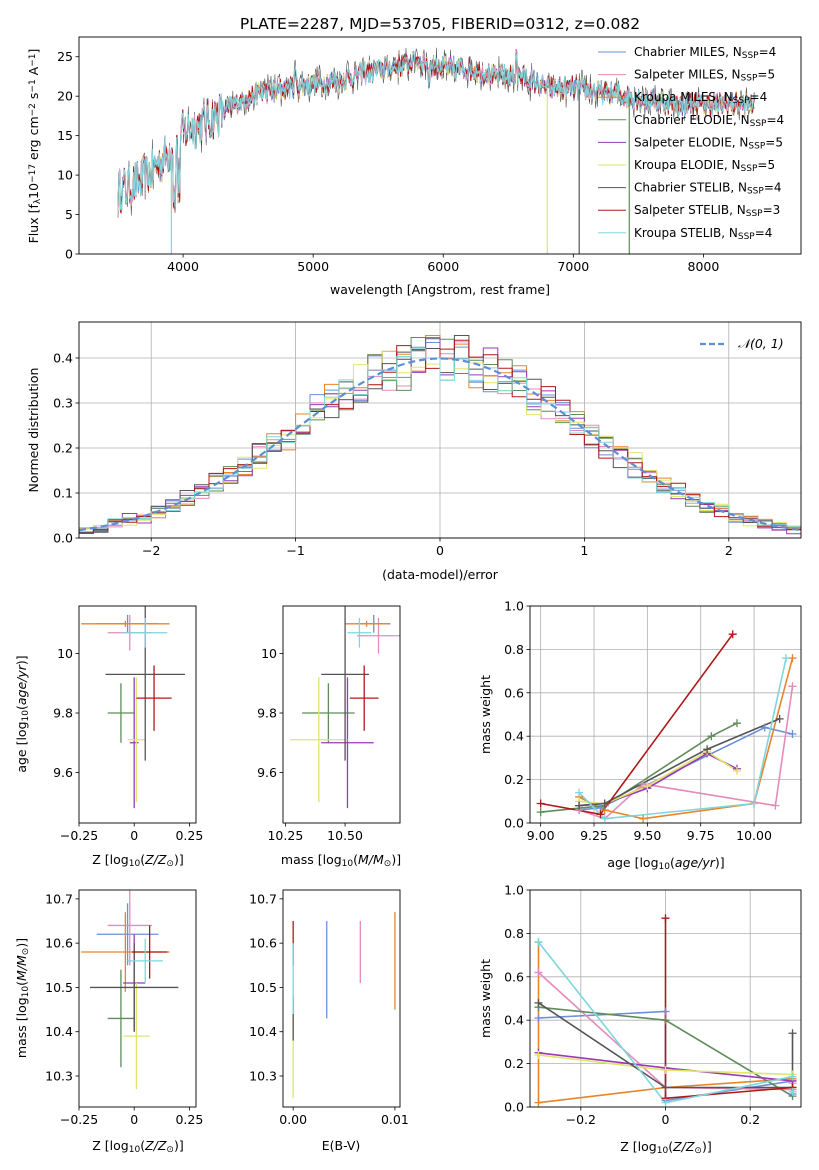 The width and height of the screenshot is (819, 1170). I want to click on spectrum-line, so click(436, 132).